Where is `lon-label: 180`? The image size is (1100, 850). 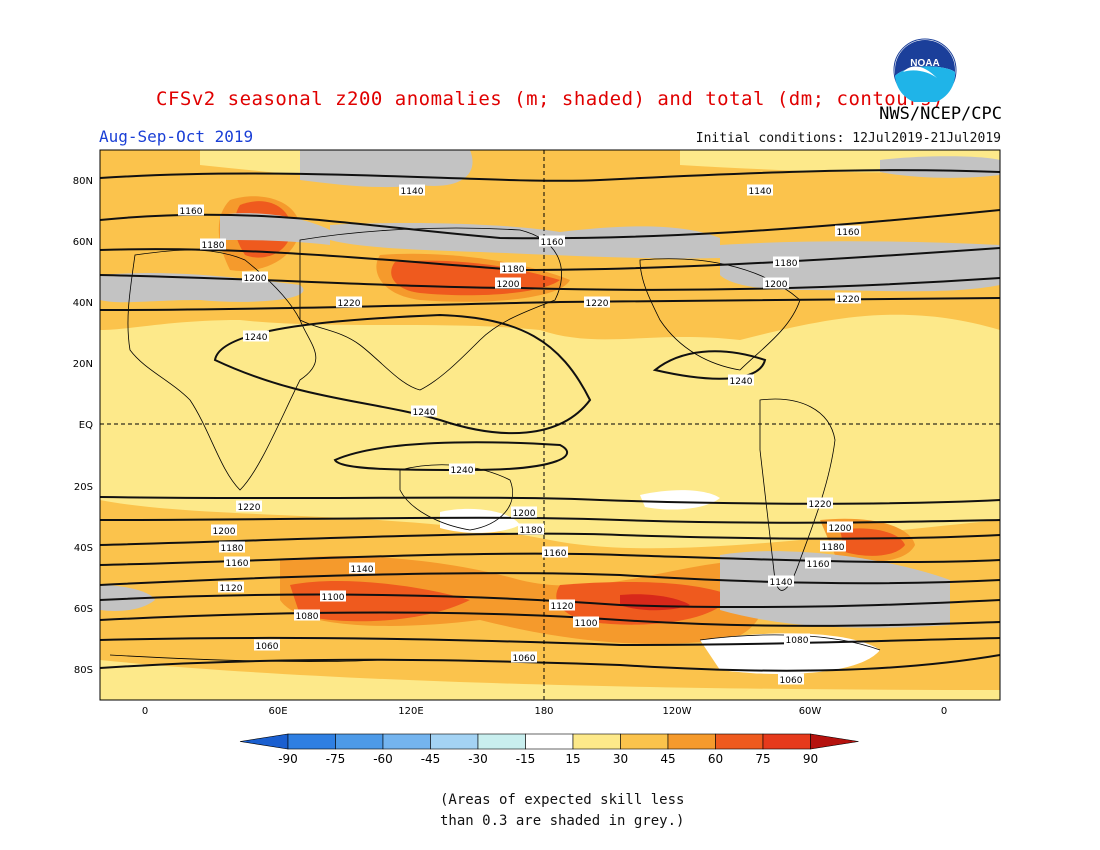
lon-label: 180 is located at coordinates (543, 711).